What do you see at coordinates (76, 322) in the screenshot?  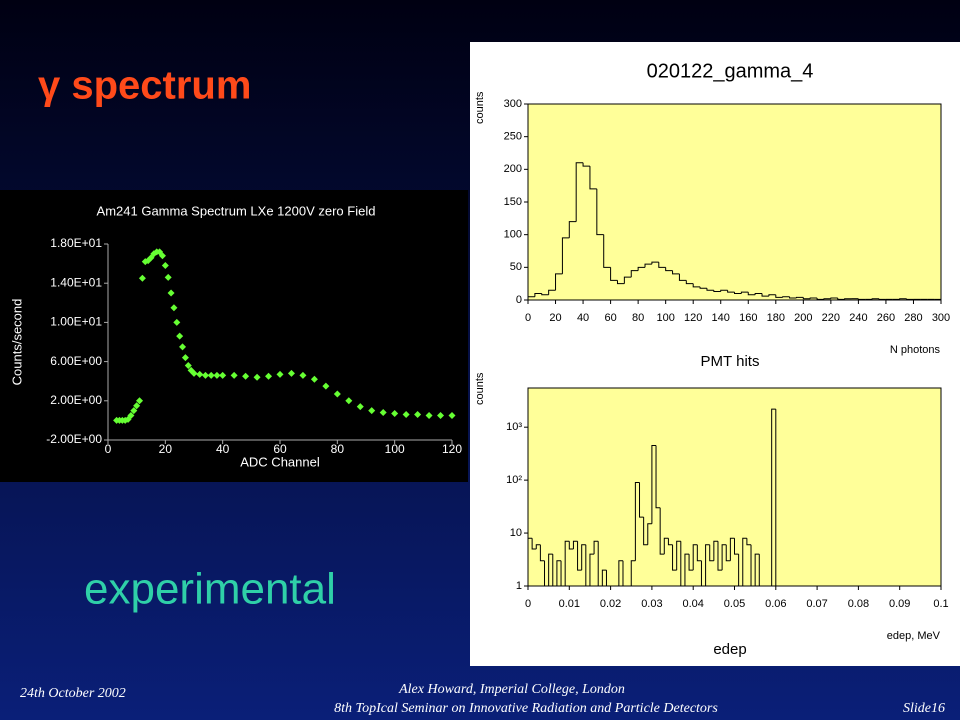 I see `y-tick-label: 1.00E+01` at bounding box center [76, 322].